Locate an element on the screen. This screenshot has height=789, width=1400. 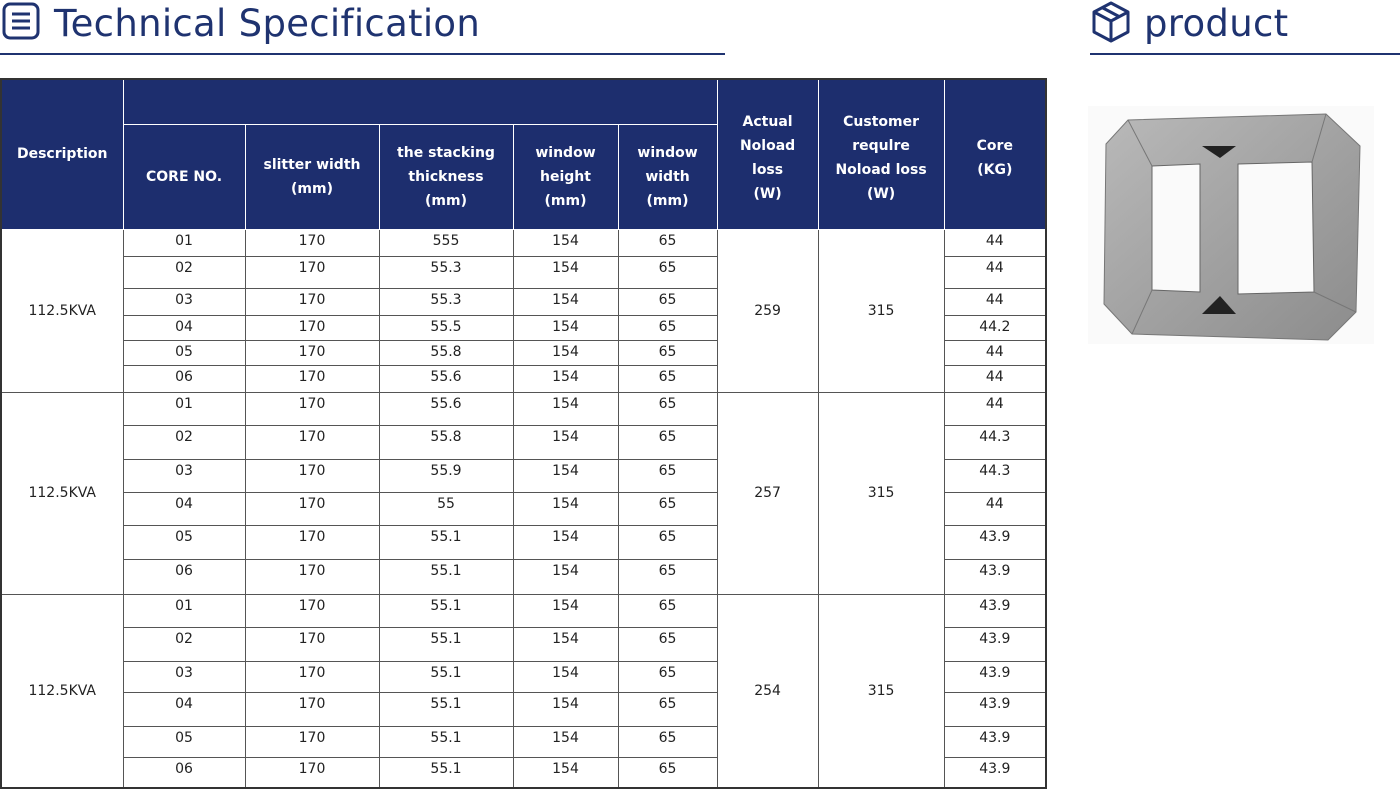
data-row: 05 170 55.1 154 65 43.9 is located at coordinates (524, 741).